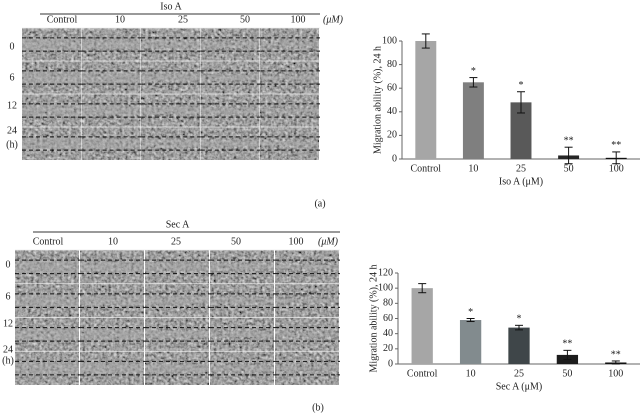 The height and width of the screenshot is (416, 644). Describe the element at coordinates (318, 407) in the screenshot. I see `panel-label: (b)` at that location.